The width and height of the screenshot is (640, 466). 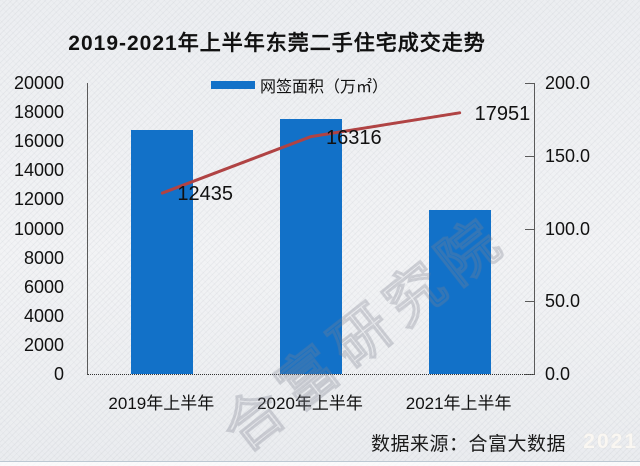 I want to click on left-axis-tick-label: 16000, so click(x=38, y=141).